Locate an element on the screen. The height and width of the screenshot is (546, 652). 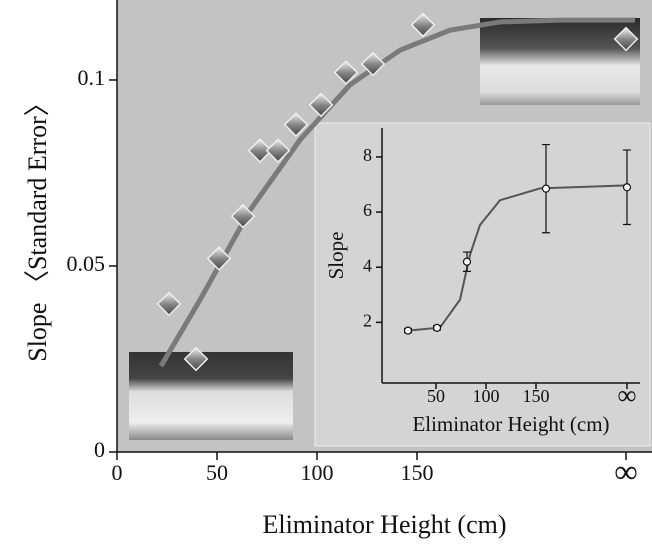
y-axis-label: Slope 〈Standard Error〉 is located at coordinates (37, 226).